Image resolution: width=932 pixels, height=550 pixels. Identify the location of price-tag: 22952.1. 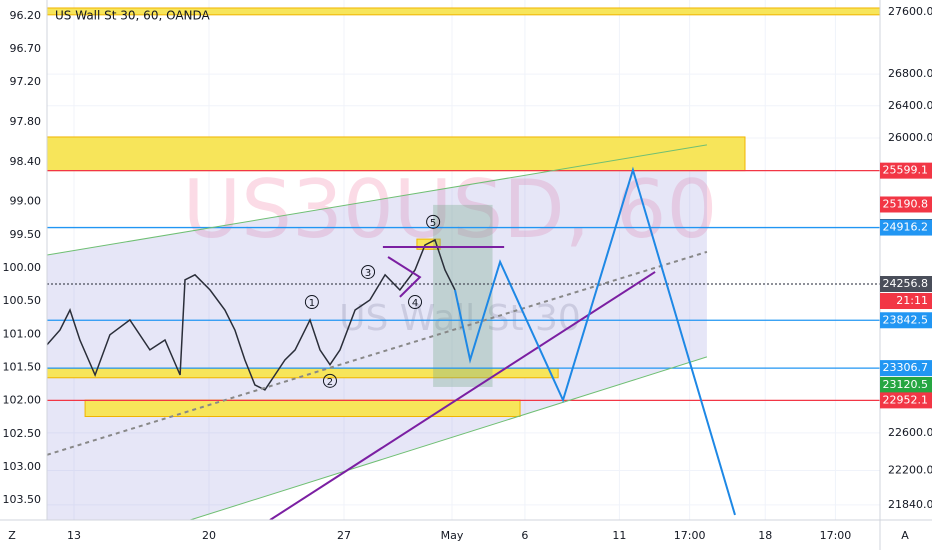
(906, 399).